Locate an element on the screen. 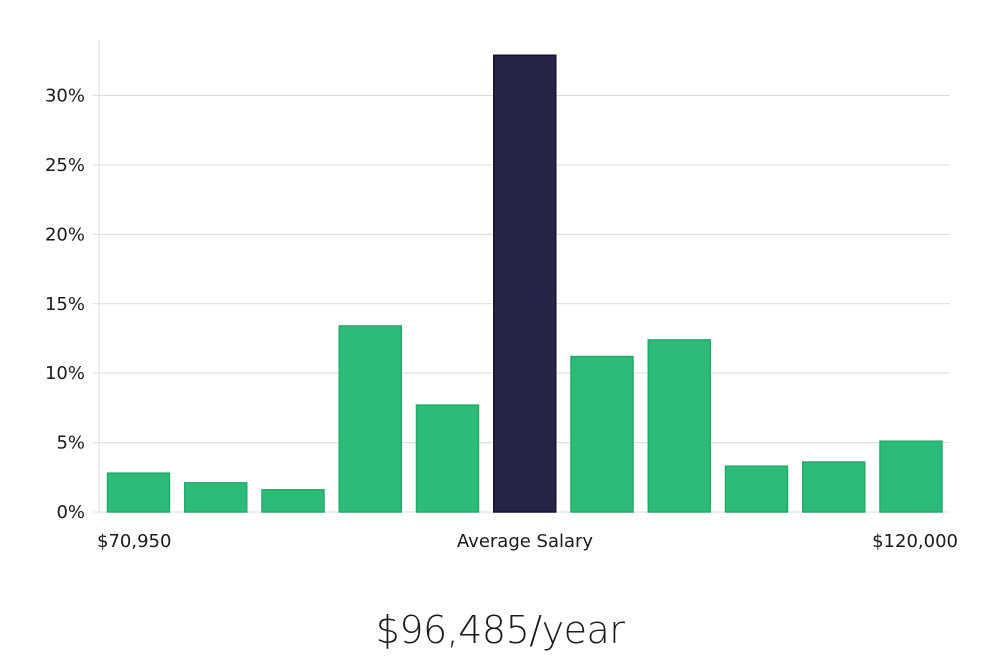 This screenshot has height=660, width=1000. y-axis-ticks: 0% 5% 10% 15% 20% 25% 30% is located at coordinates (65, 304).